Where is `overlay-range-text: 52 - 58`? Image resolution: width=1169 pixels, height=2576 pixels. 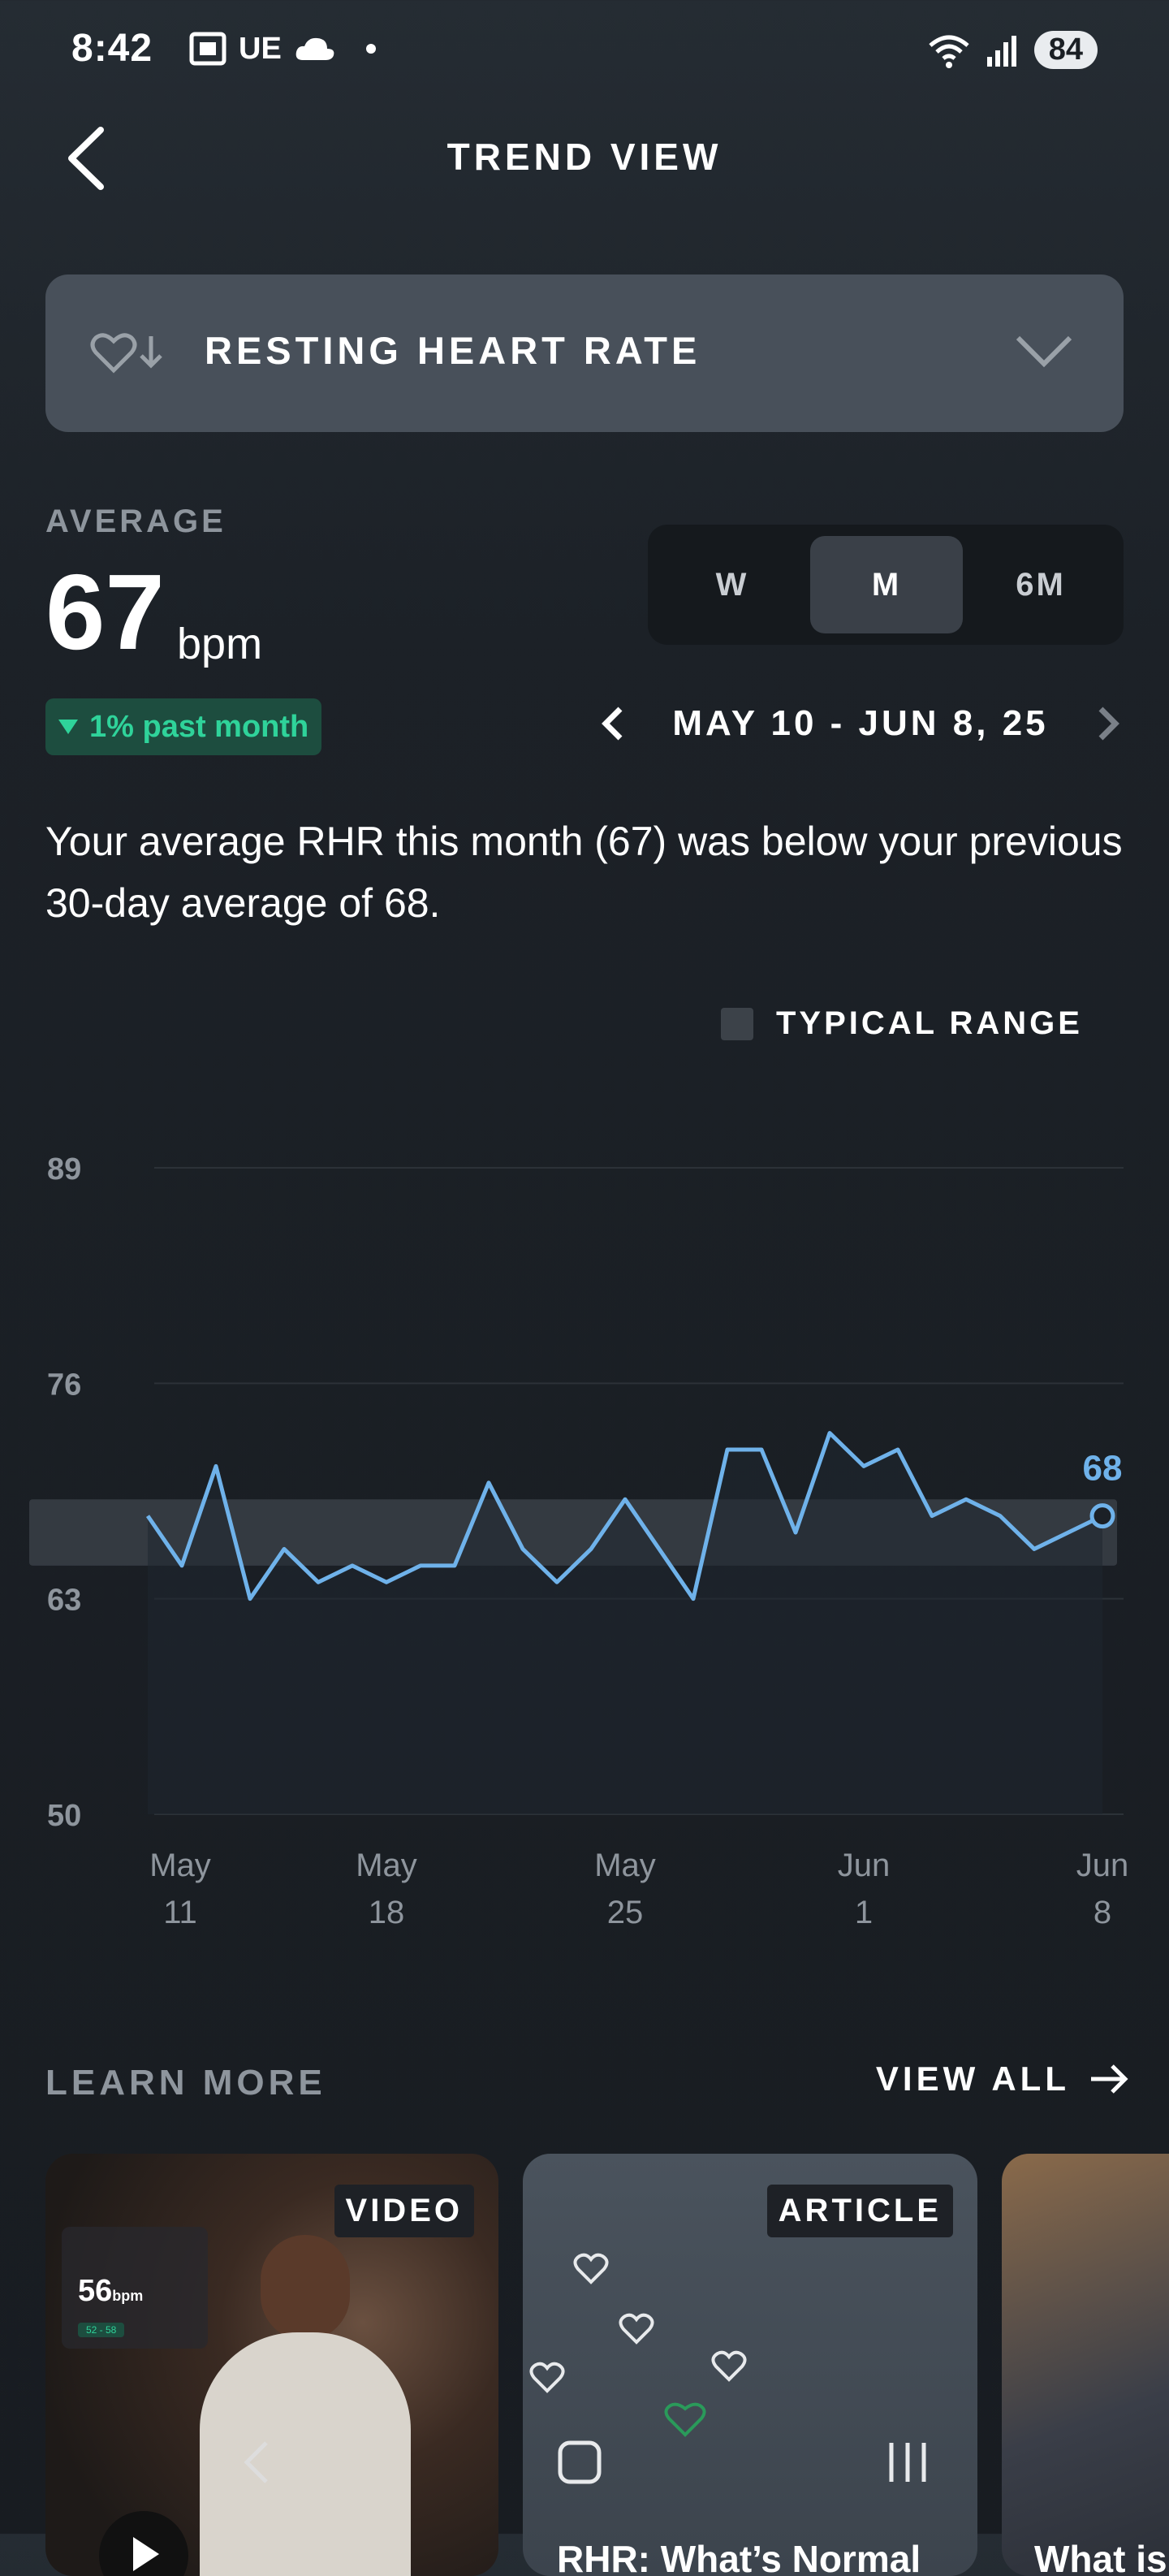
overlay-range-text: 52 - 58 is located at coordinates (101, 2330).